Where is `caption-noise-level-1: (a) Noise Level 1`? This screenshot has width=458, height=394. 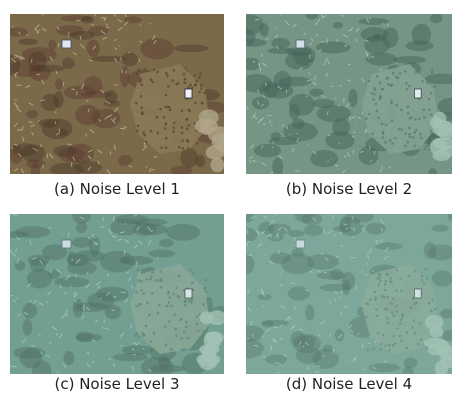 caption-noise-level-1: (a) Noise Level 1 is located at coordinates (117, 189).